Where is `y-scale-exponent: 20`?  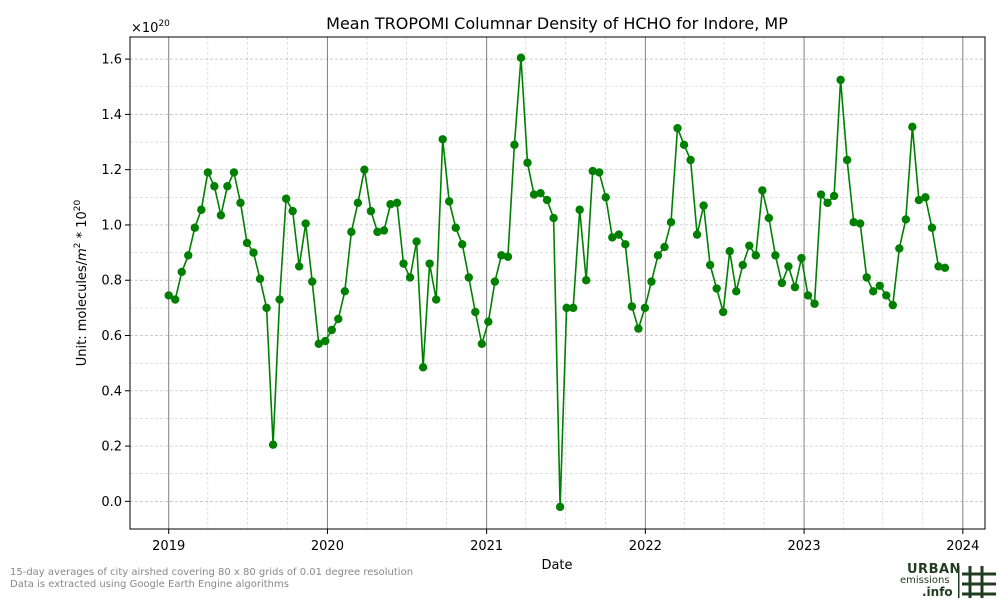
y-scale-exponent: 20 is located at coordinates (164, 24).